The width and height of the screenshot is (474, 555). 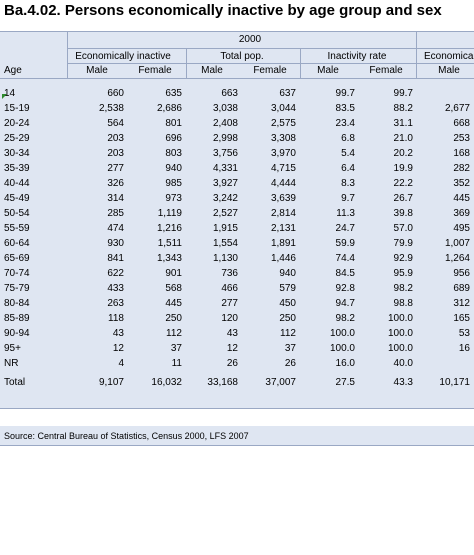 I want to click on table-cell: 31.1, so click(x=403, y=123).